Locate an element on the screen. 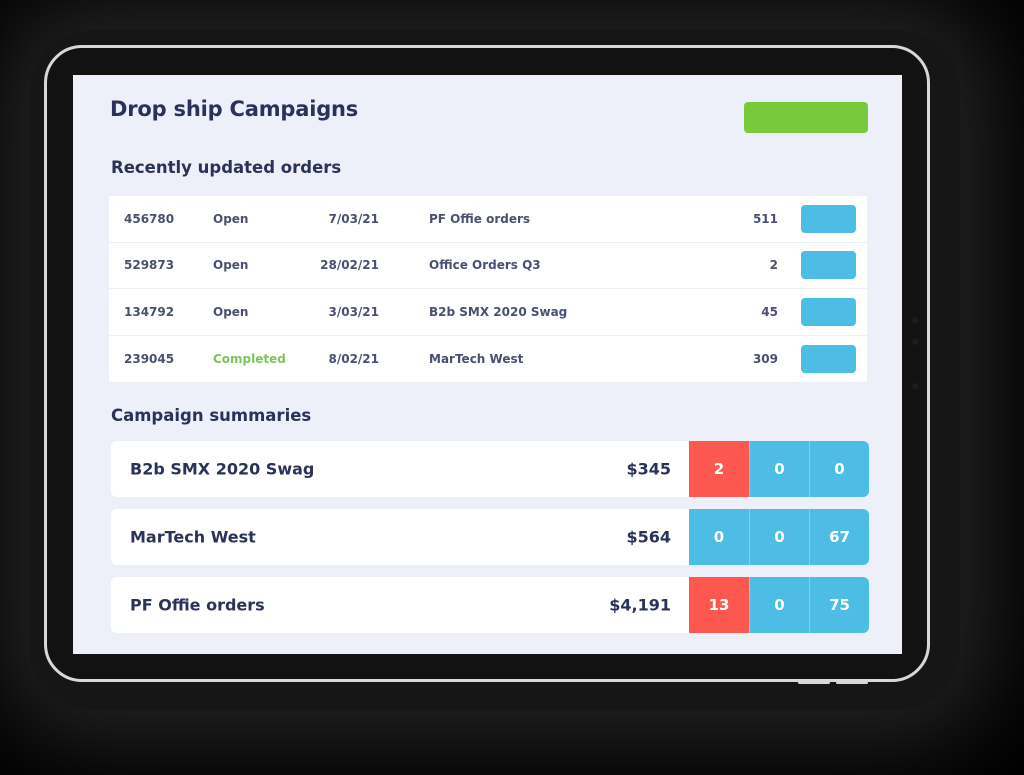 The width and height of the screenshot is (1024, 775). campaign-amount: $345 is located at coordinates (648, 469).